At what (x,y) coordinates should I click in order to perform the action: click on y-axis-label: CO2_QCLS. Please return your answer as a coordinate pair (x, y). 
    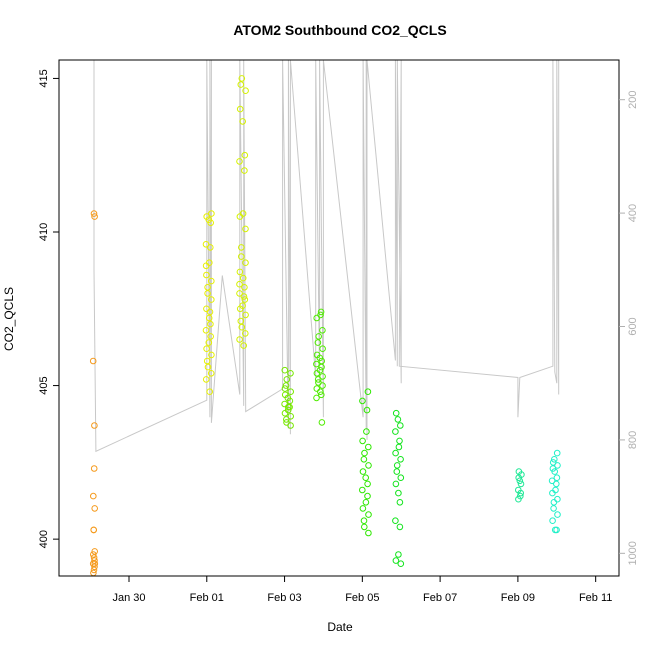
    Looking at the image, I should click on (9, 319).